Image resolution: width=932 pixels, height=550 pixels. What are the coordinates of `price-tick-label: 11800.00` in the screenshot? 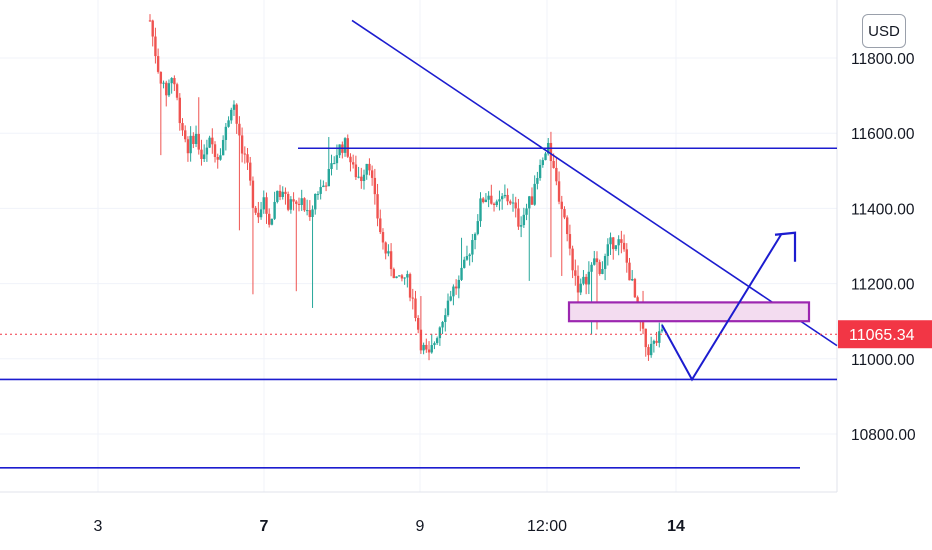 It's located at (883, 59).